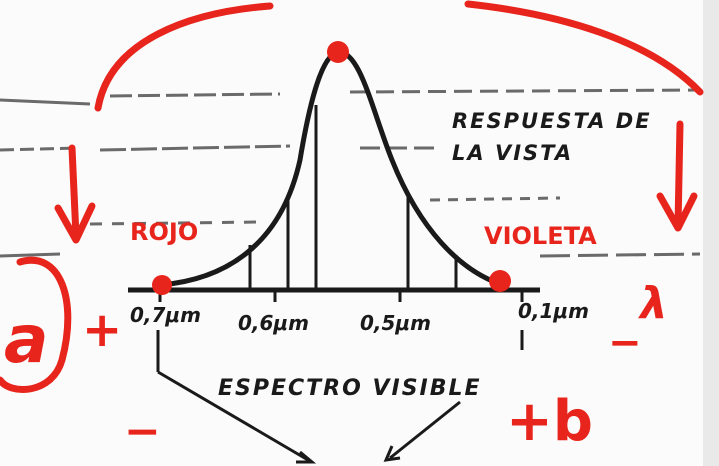  What do you see at coordinates (395, 323) in the screenshot?
I see `tick-label-0-5: 0,5μm` at bounding box center [395, 323].